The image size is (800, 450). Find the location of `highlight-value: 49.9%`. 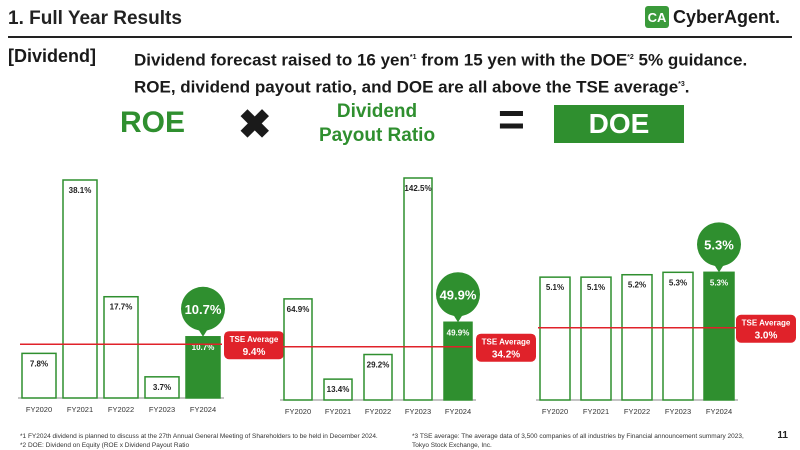

highlight-value: 49.9% is located at coordinates (458, 294).